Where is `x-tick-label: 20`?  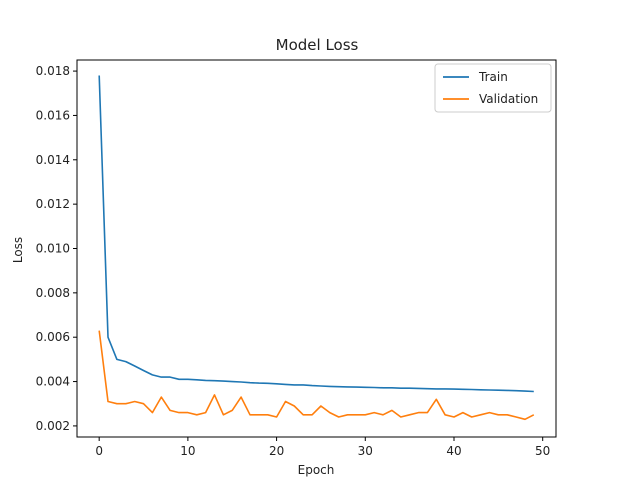
x-tick-label: 20 is located at coordinates (276, 451).